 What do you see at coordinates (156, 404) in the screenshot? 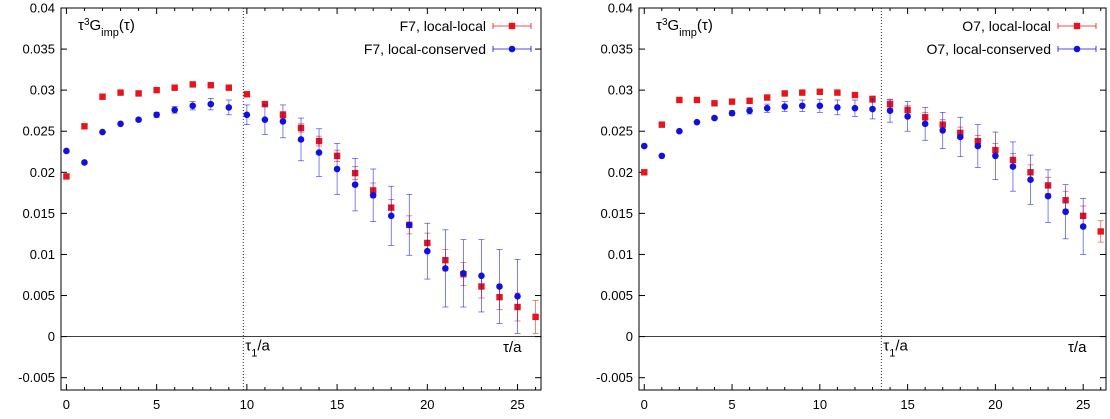
I see `x-tick-label: 5` at bounding box center [156, 404].